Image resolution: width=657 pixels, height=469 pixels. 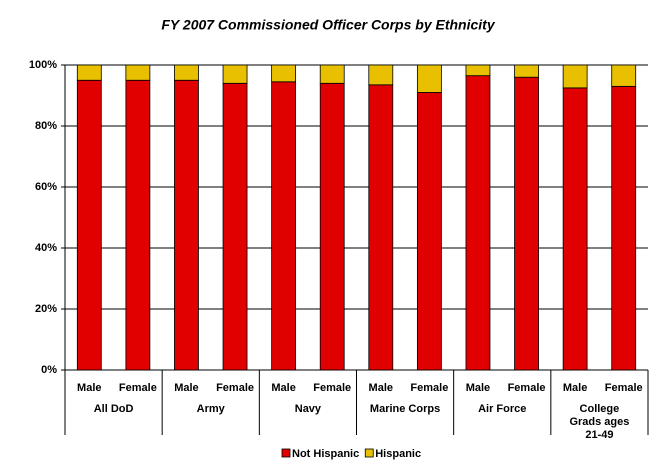 I want to click on y-tick-label: 100%, so click(x=43, y=65).